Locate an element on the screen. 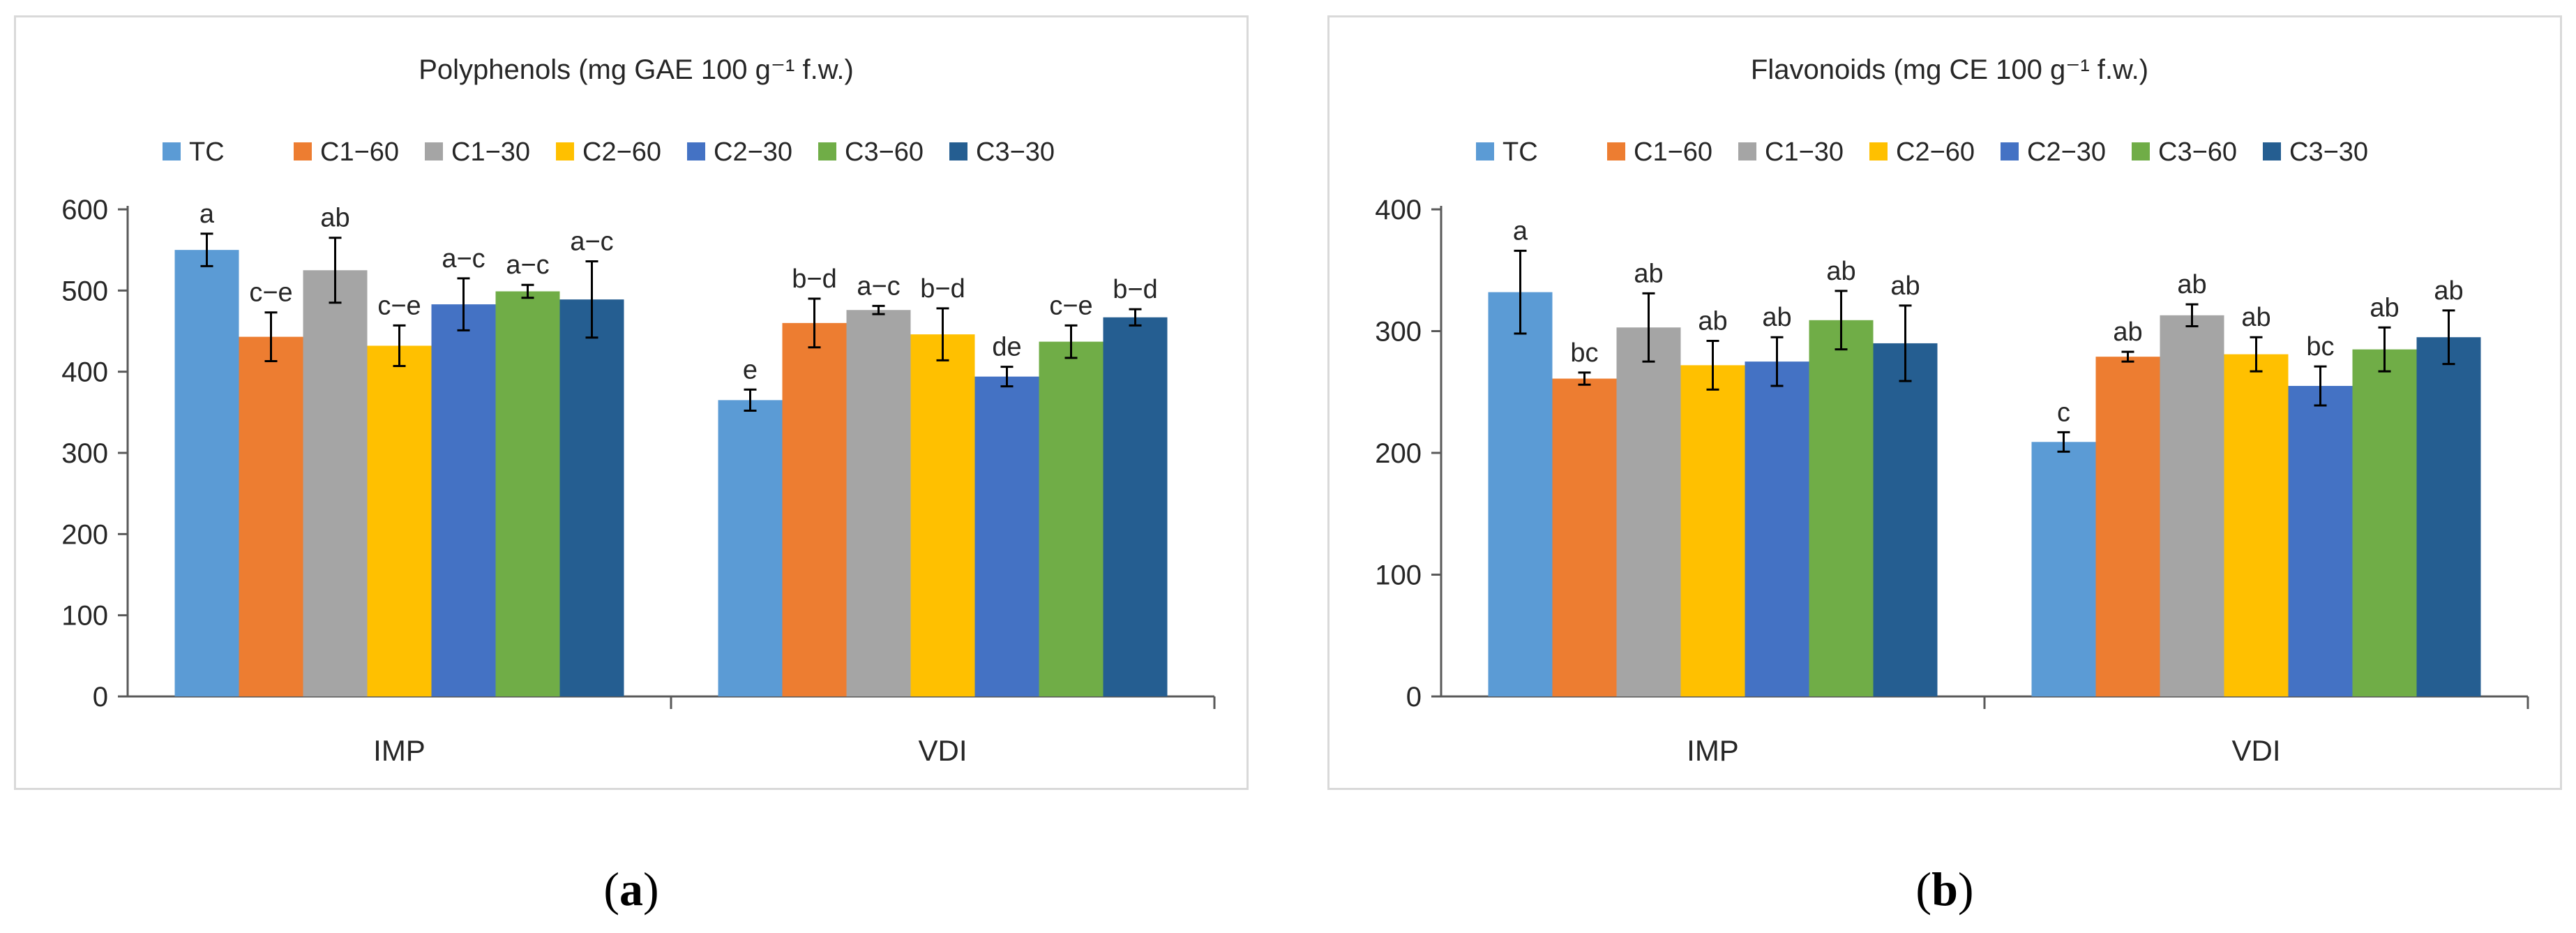 This screenshot has width=2576, height=933. y-tick-label: 500 is located at coordinates (84, 291).